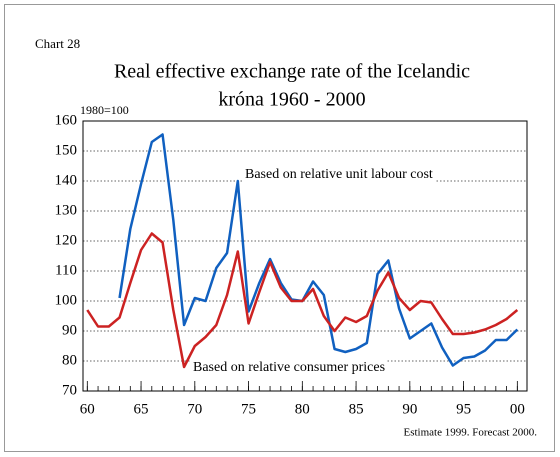  Describe the element at coordinates (57, 43) in the screenshot. I see `chart-label: Chart 28` at that location.